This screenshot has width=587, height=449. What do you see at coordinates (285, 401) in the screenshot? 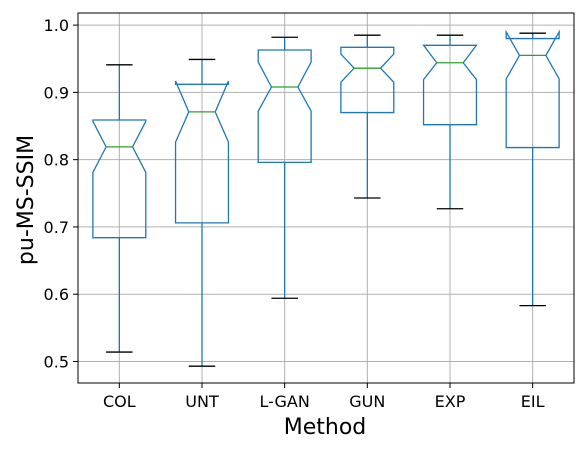
I see `x-tick-label: L-GAN` at bounding box center [285, 401].